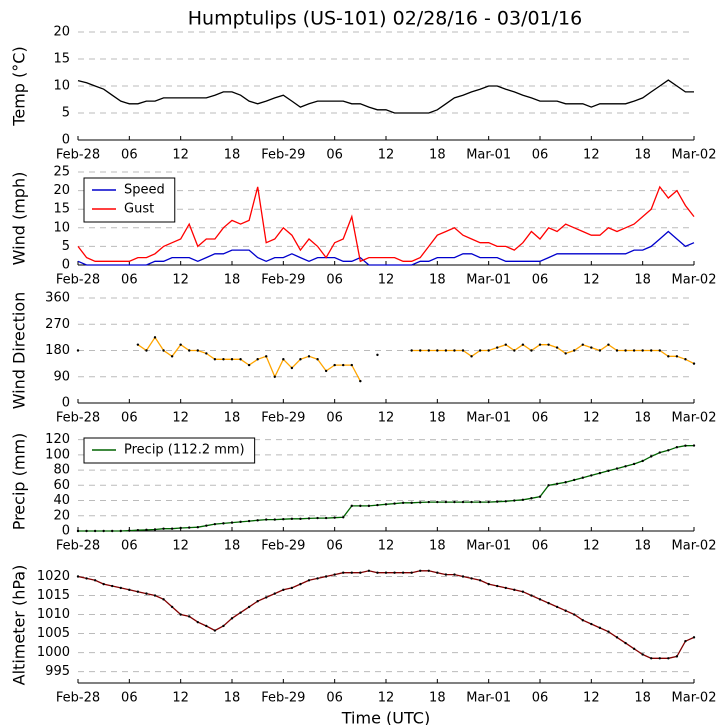 The height and width of the screenshot is (725, 727). What do you see at coordinates (385, 717) in the screenshot?
I see `x-axis-title: Time (UTC)` at bounding box center [385, 717].